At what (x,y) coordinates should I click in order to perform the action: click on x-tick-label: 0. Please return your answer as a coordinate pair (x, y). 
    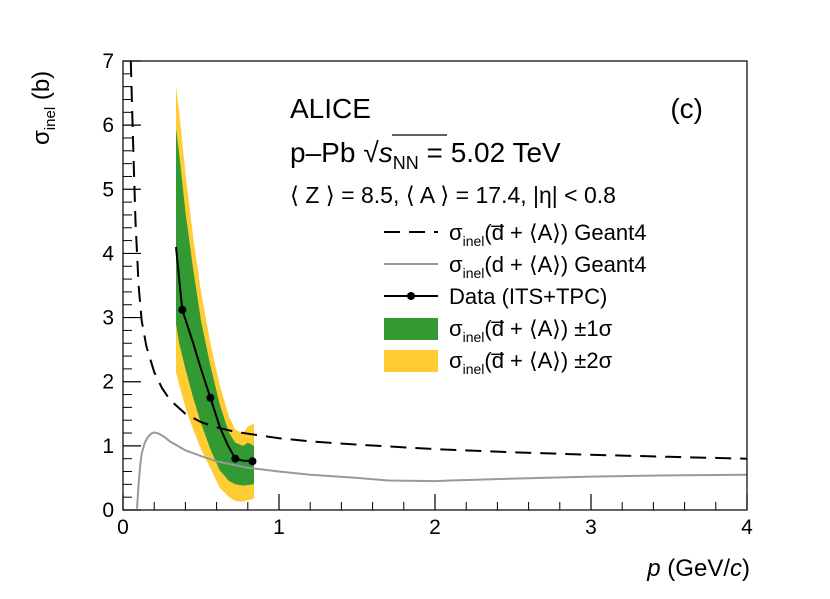
    Looking at the image, I should click on (123, 527).